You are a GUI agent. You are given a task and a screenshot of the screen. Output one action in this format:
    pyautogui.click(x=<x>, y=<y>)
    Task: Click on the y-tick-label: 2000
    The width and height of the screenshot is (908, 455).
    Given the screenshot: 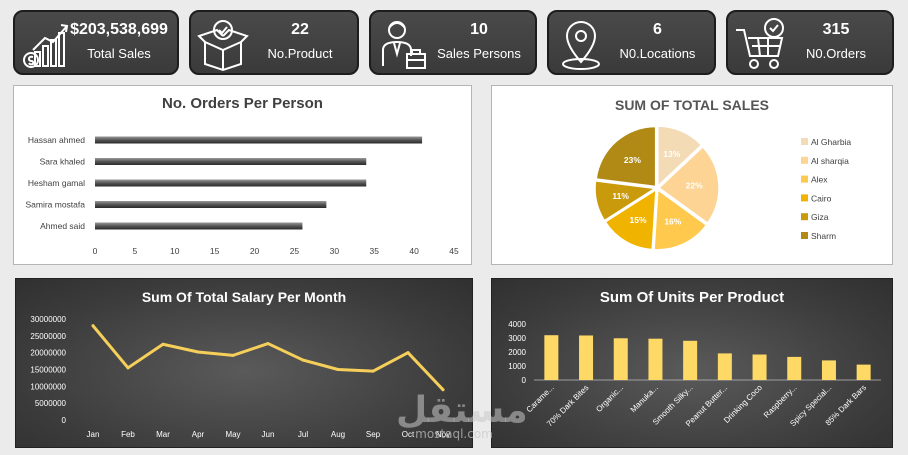 What is the action you would take?
    pyautogui.click(x=517, y=352)
    